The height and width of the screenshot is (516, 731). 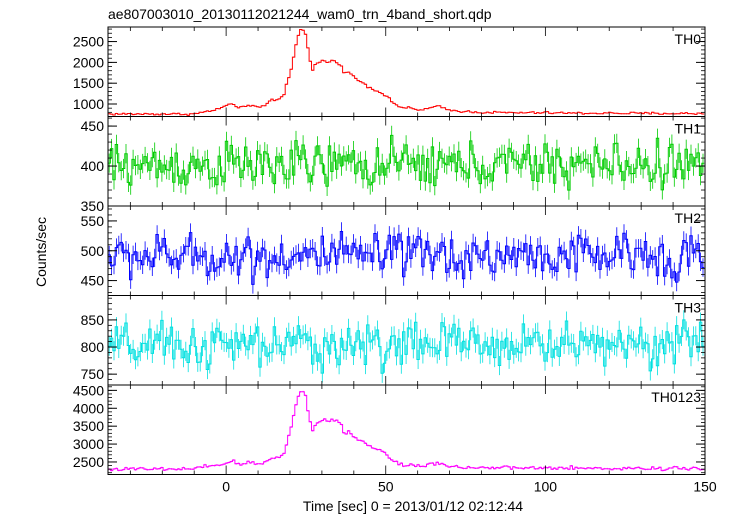 I want to click on series-th0, so click(x=406, y=72).